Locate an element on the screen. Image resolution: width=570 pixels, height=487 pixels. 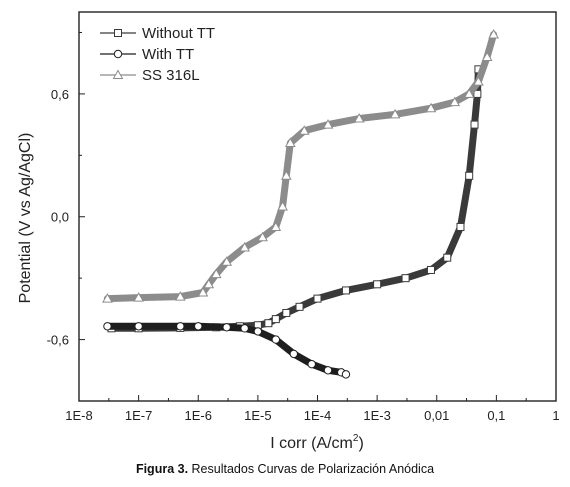
x-tick-label: 1 is located at coordinates (555, 415).